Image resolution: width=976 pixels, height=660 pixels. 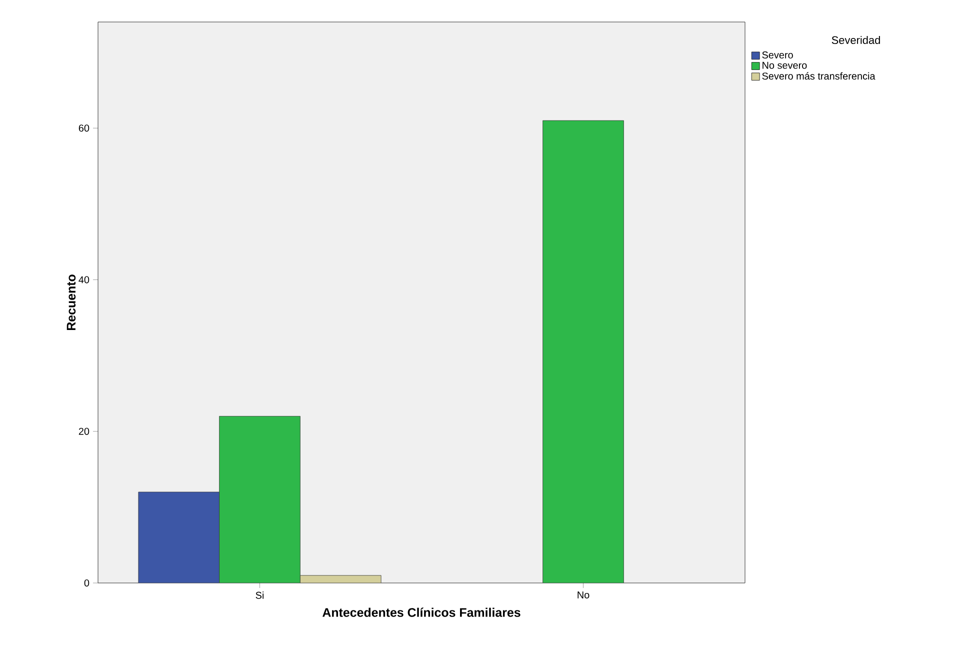 What do you see at coordinates (784, 65) in the screenshot?
I see `legend-label: No severo` at bounding box center [784, 65].